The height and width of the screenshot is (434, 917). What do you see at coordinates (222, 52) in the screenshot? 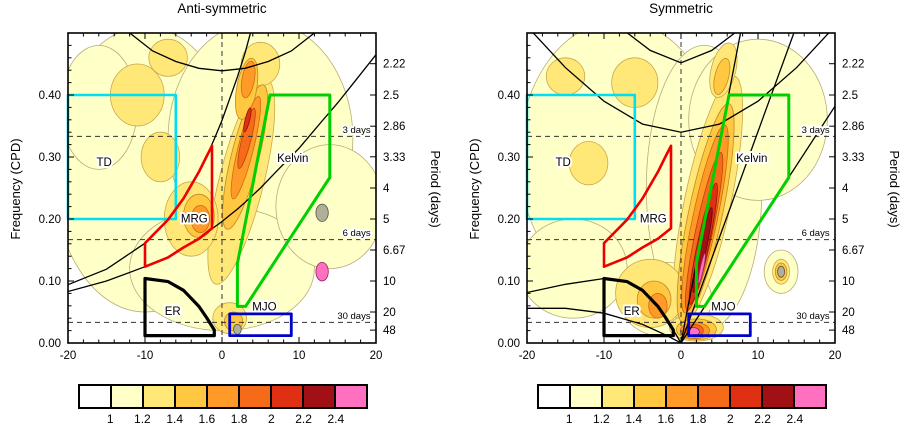
I see `dispersion-curve-ig-n2-h8` at bounding box center [222, 52].